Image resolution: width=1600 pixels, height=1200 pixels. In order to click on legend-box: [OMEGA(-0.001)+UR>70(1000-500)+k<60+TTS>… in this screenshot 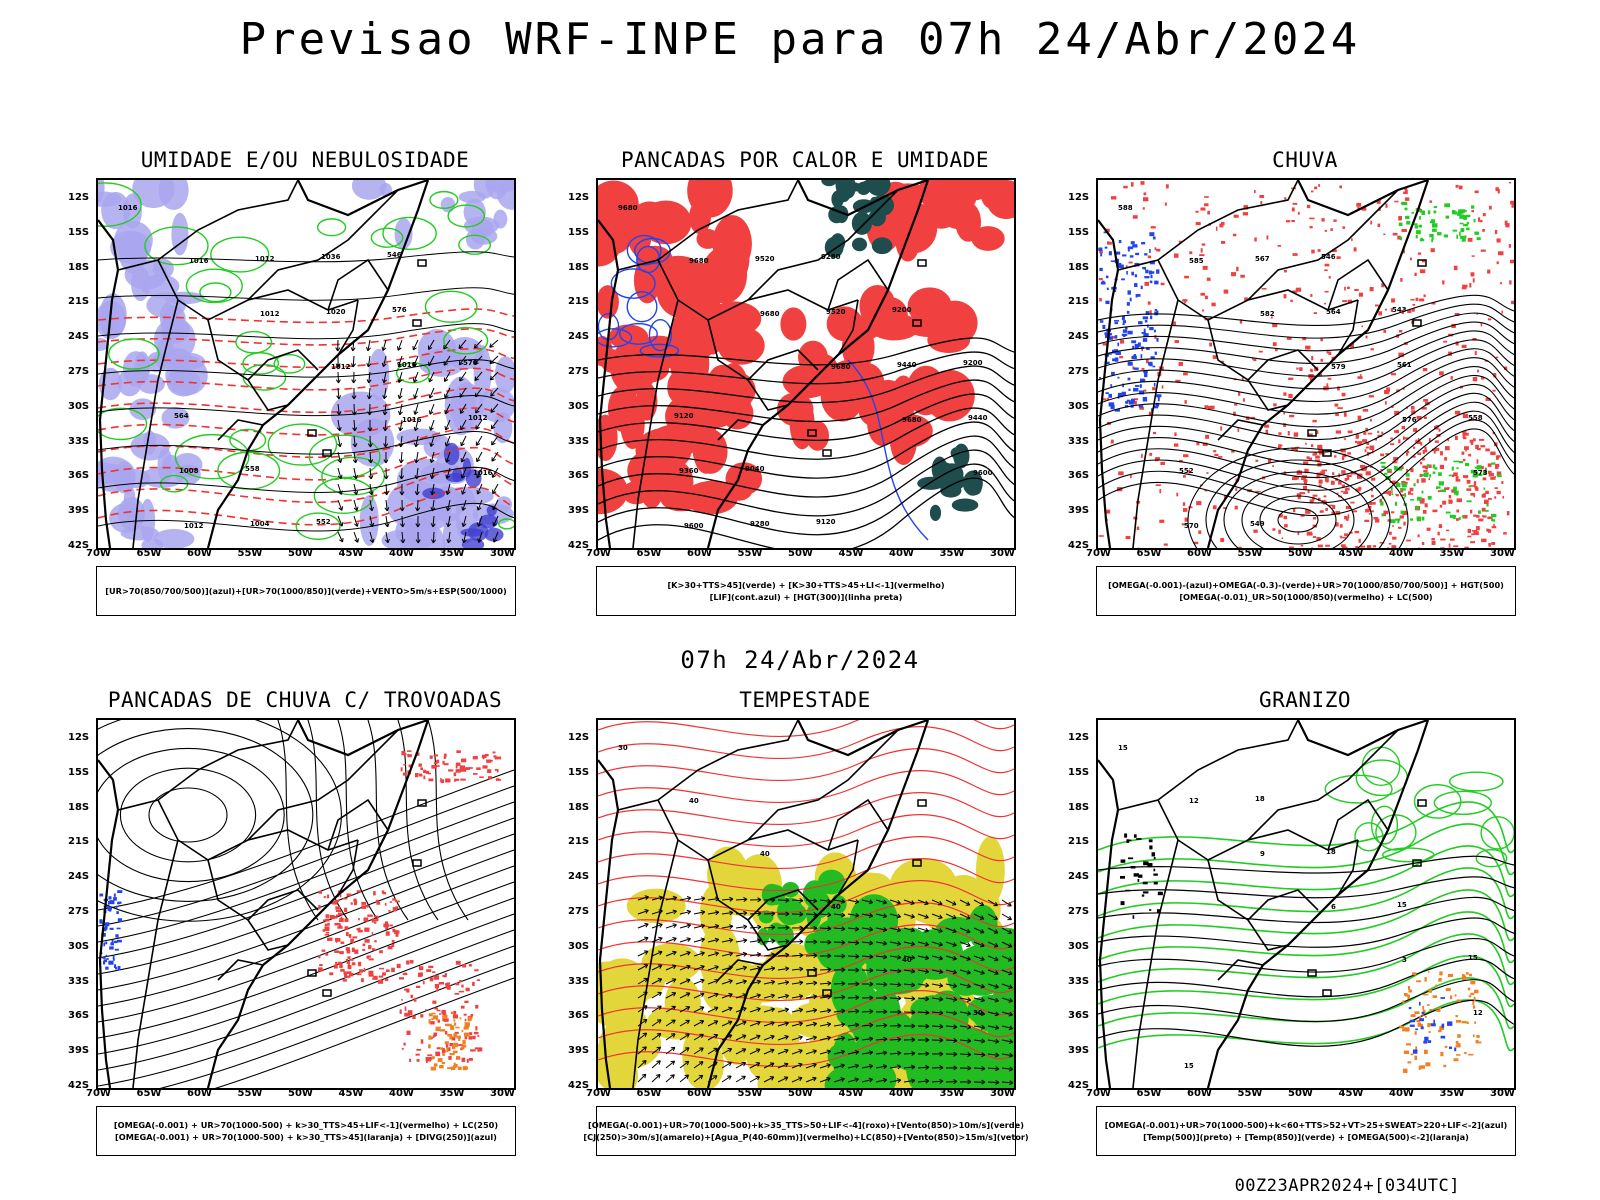, I will do `click(1306, 1131)`.